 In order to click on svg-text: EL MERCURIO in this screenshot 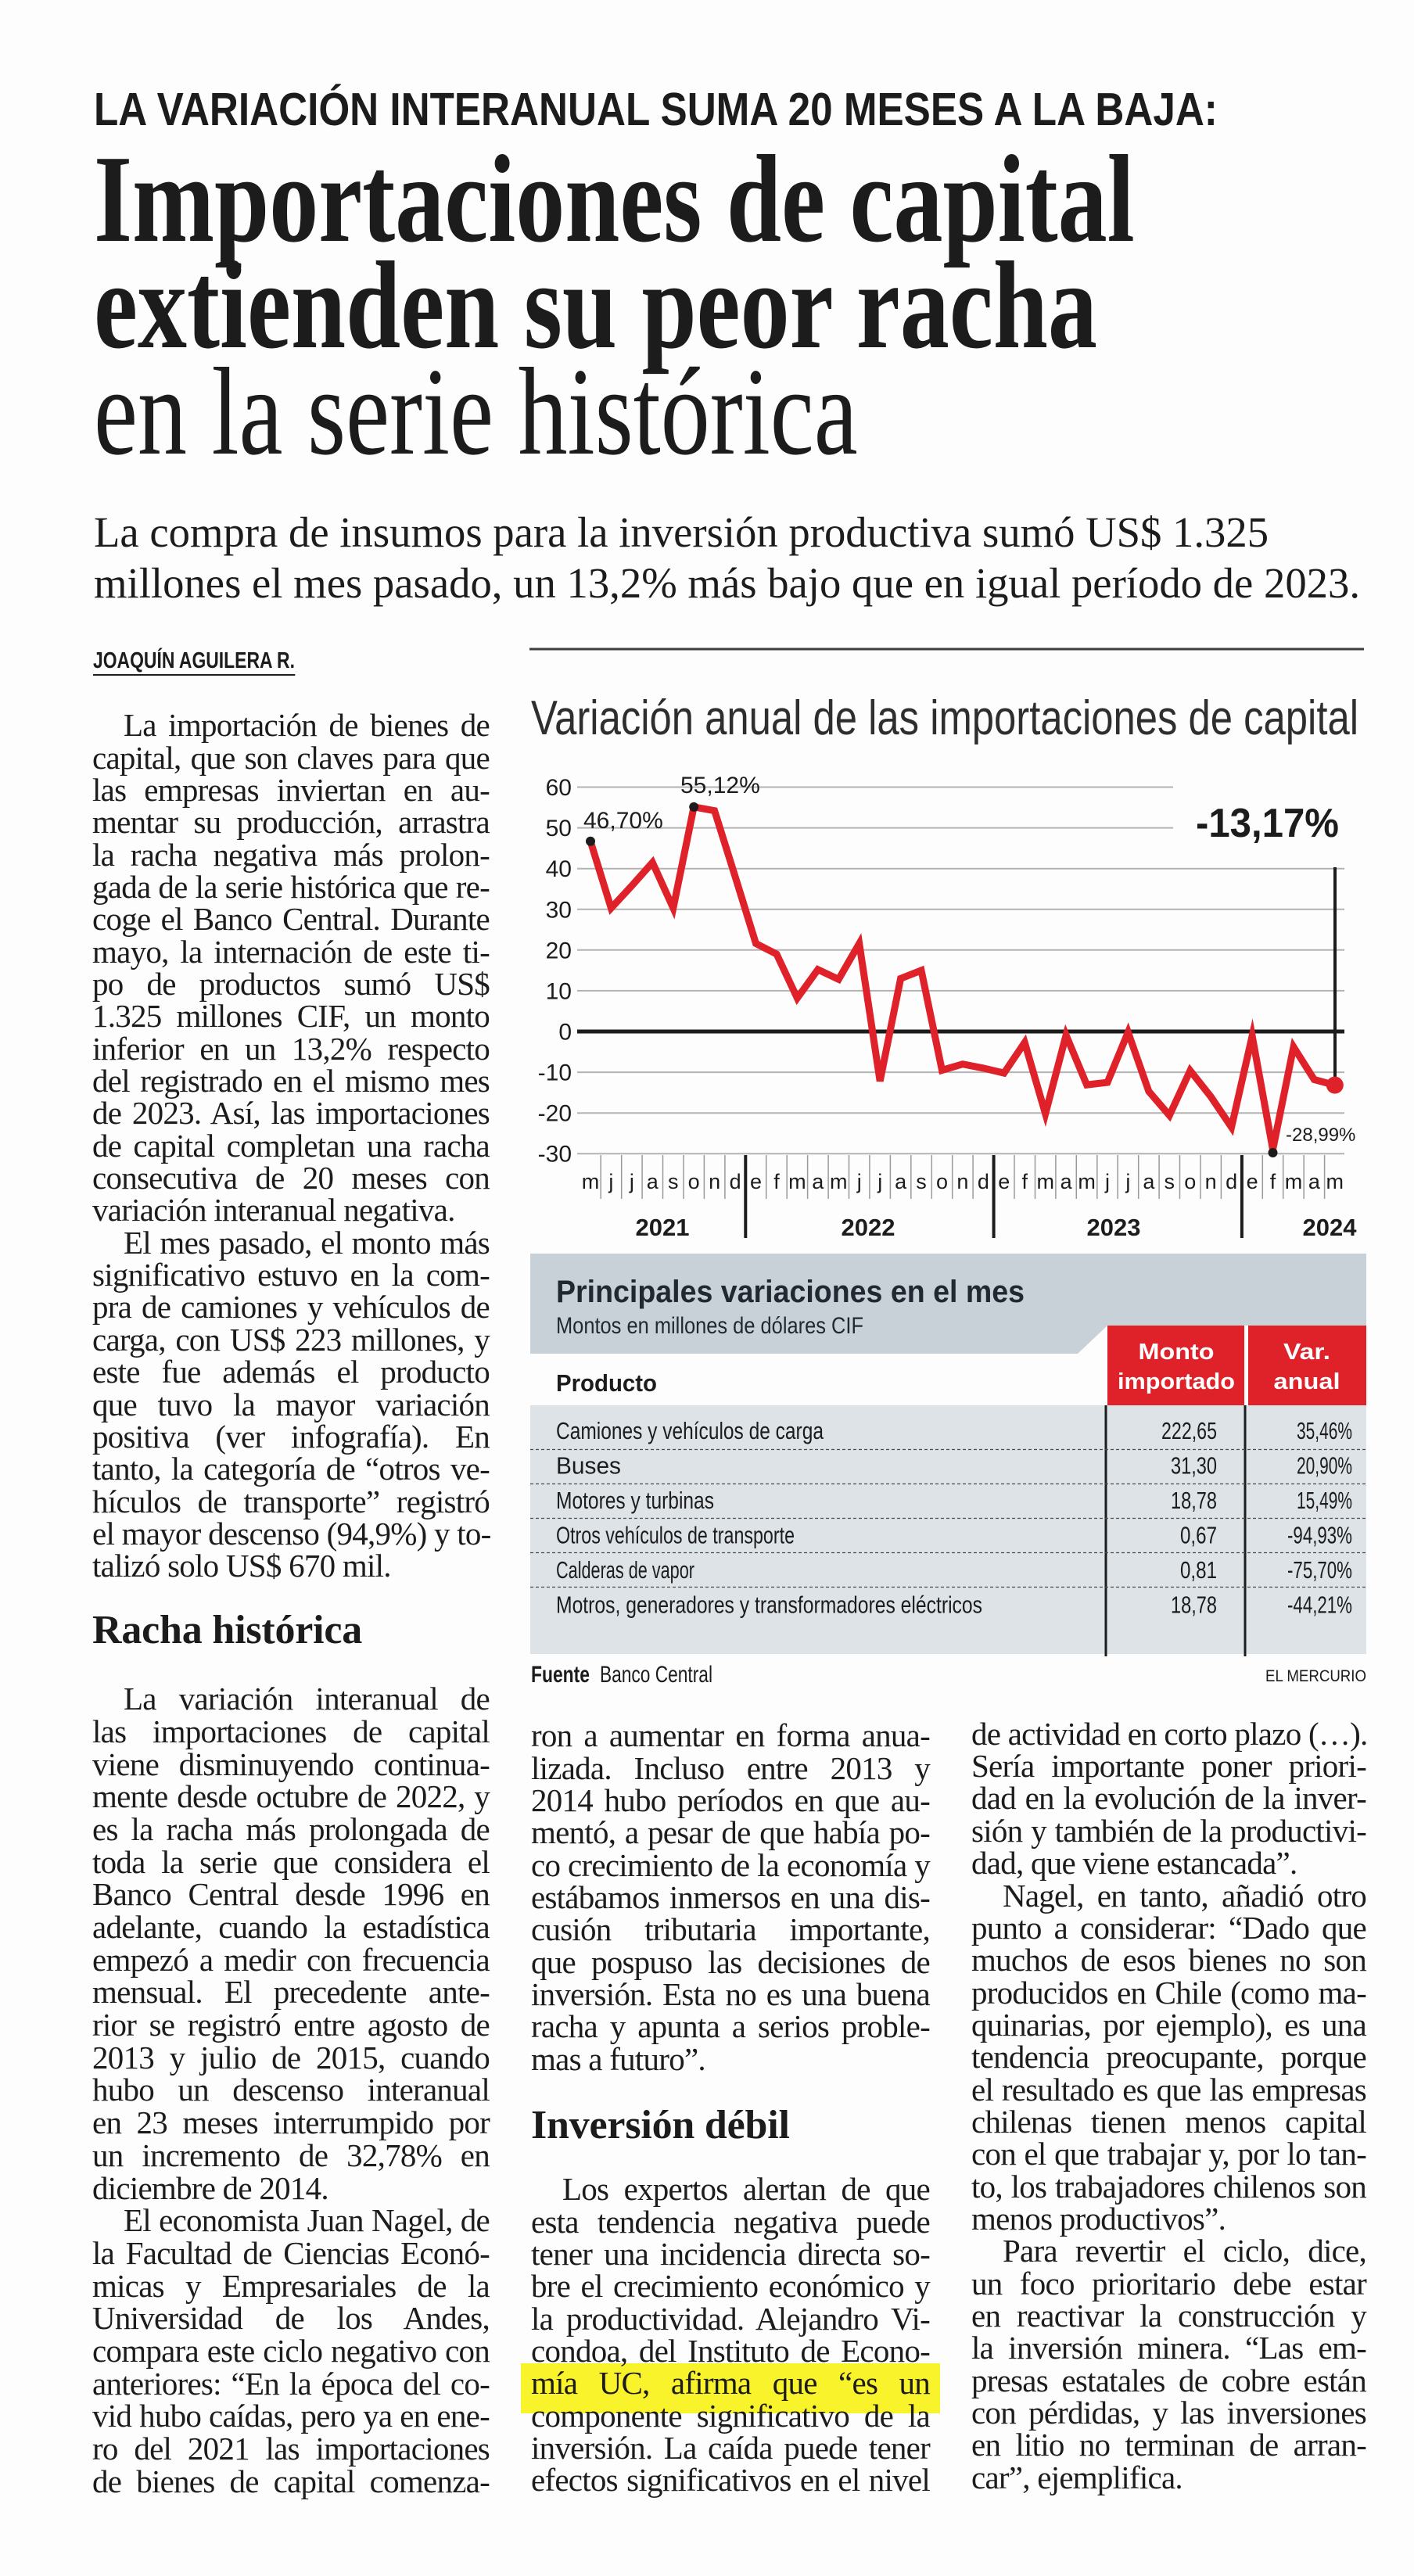, I will do `click(1315, 1676)`.